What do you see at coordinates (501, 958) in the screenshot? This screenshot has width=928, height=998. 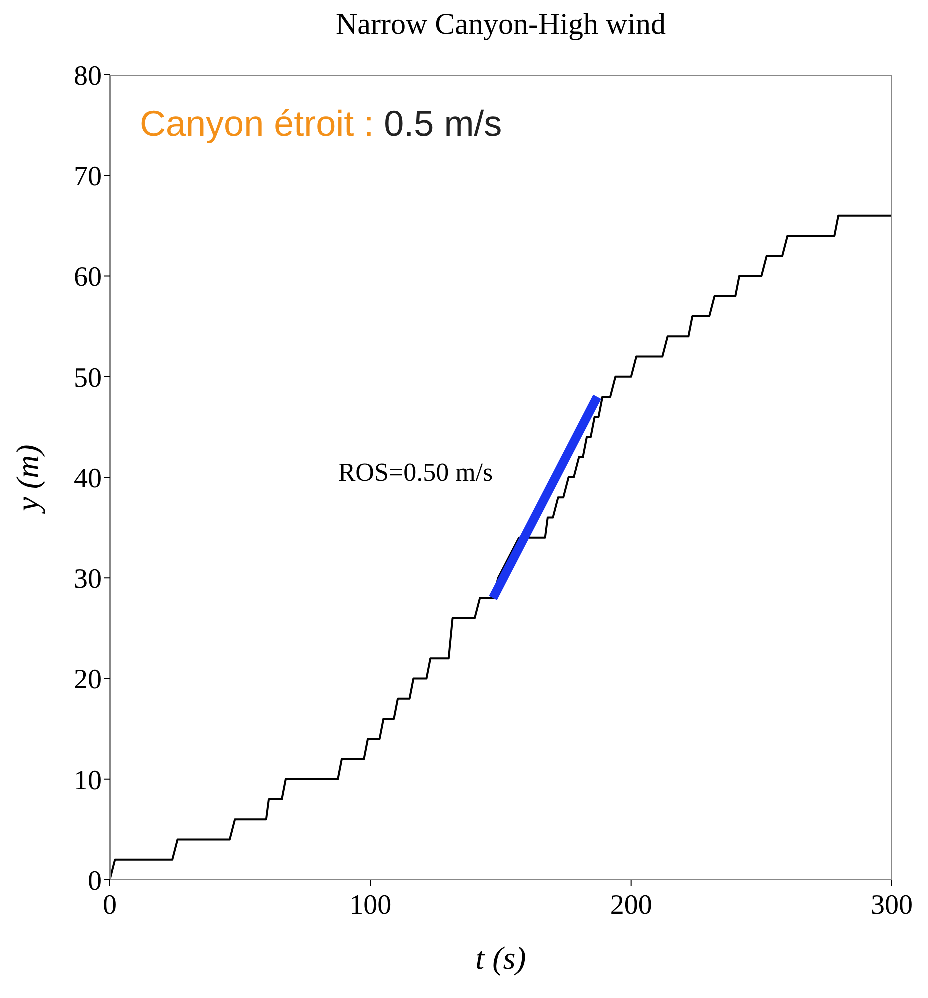 I see `x-axis-title: t (s)` at bounding box center [501, 958].